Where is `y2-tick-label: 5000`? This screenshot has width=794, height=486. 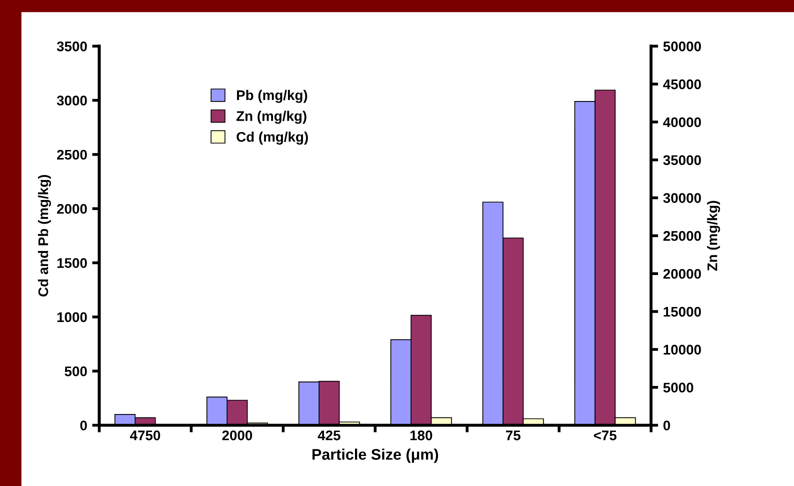
y2-tick-label: 5000 is located at coordinates (678, 387).